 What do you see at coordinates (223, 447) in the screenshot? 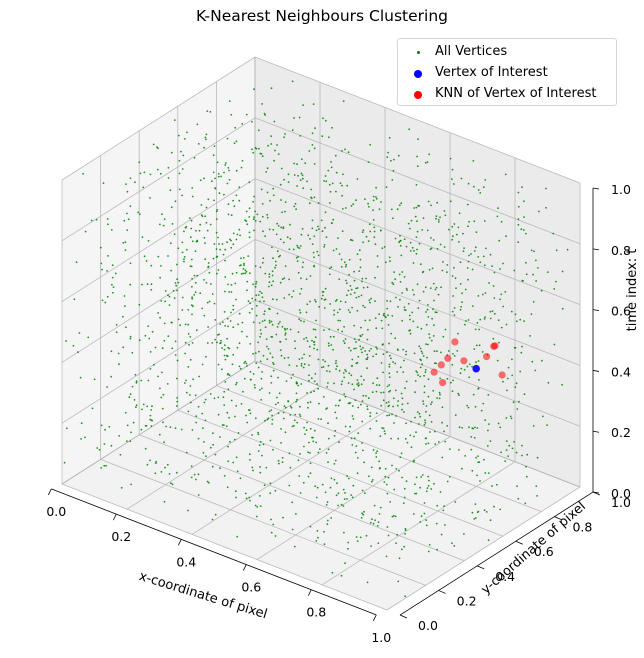
I see `grid-line` at bounding box center [223, 447].